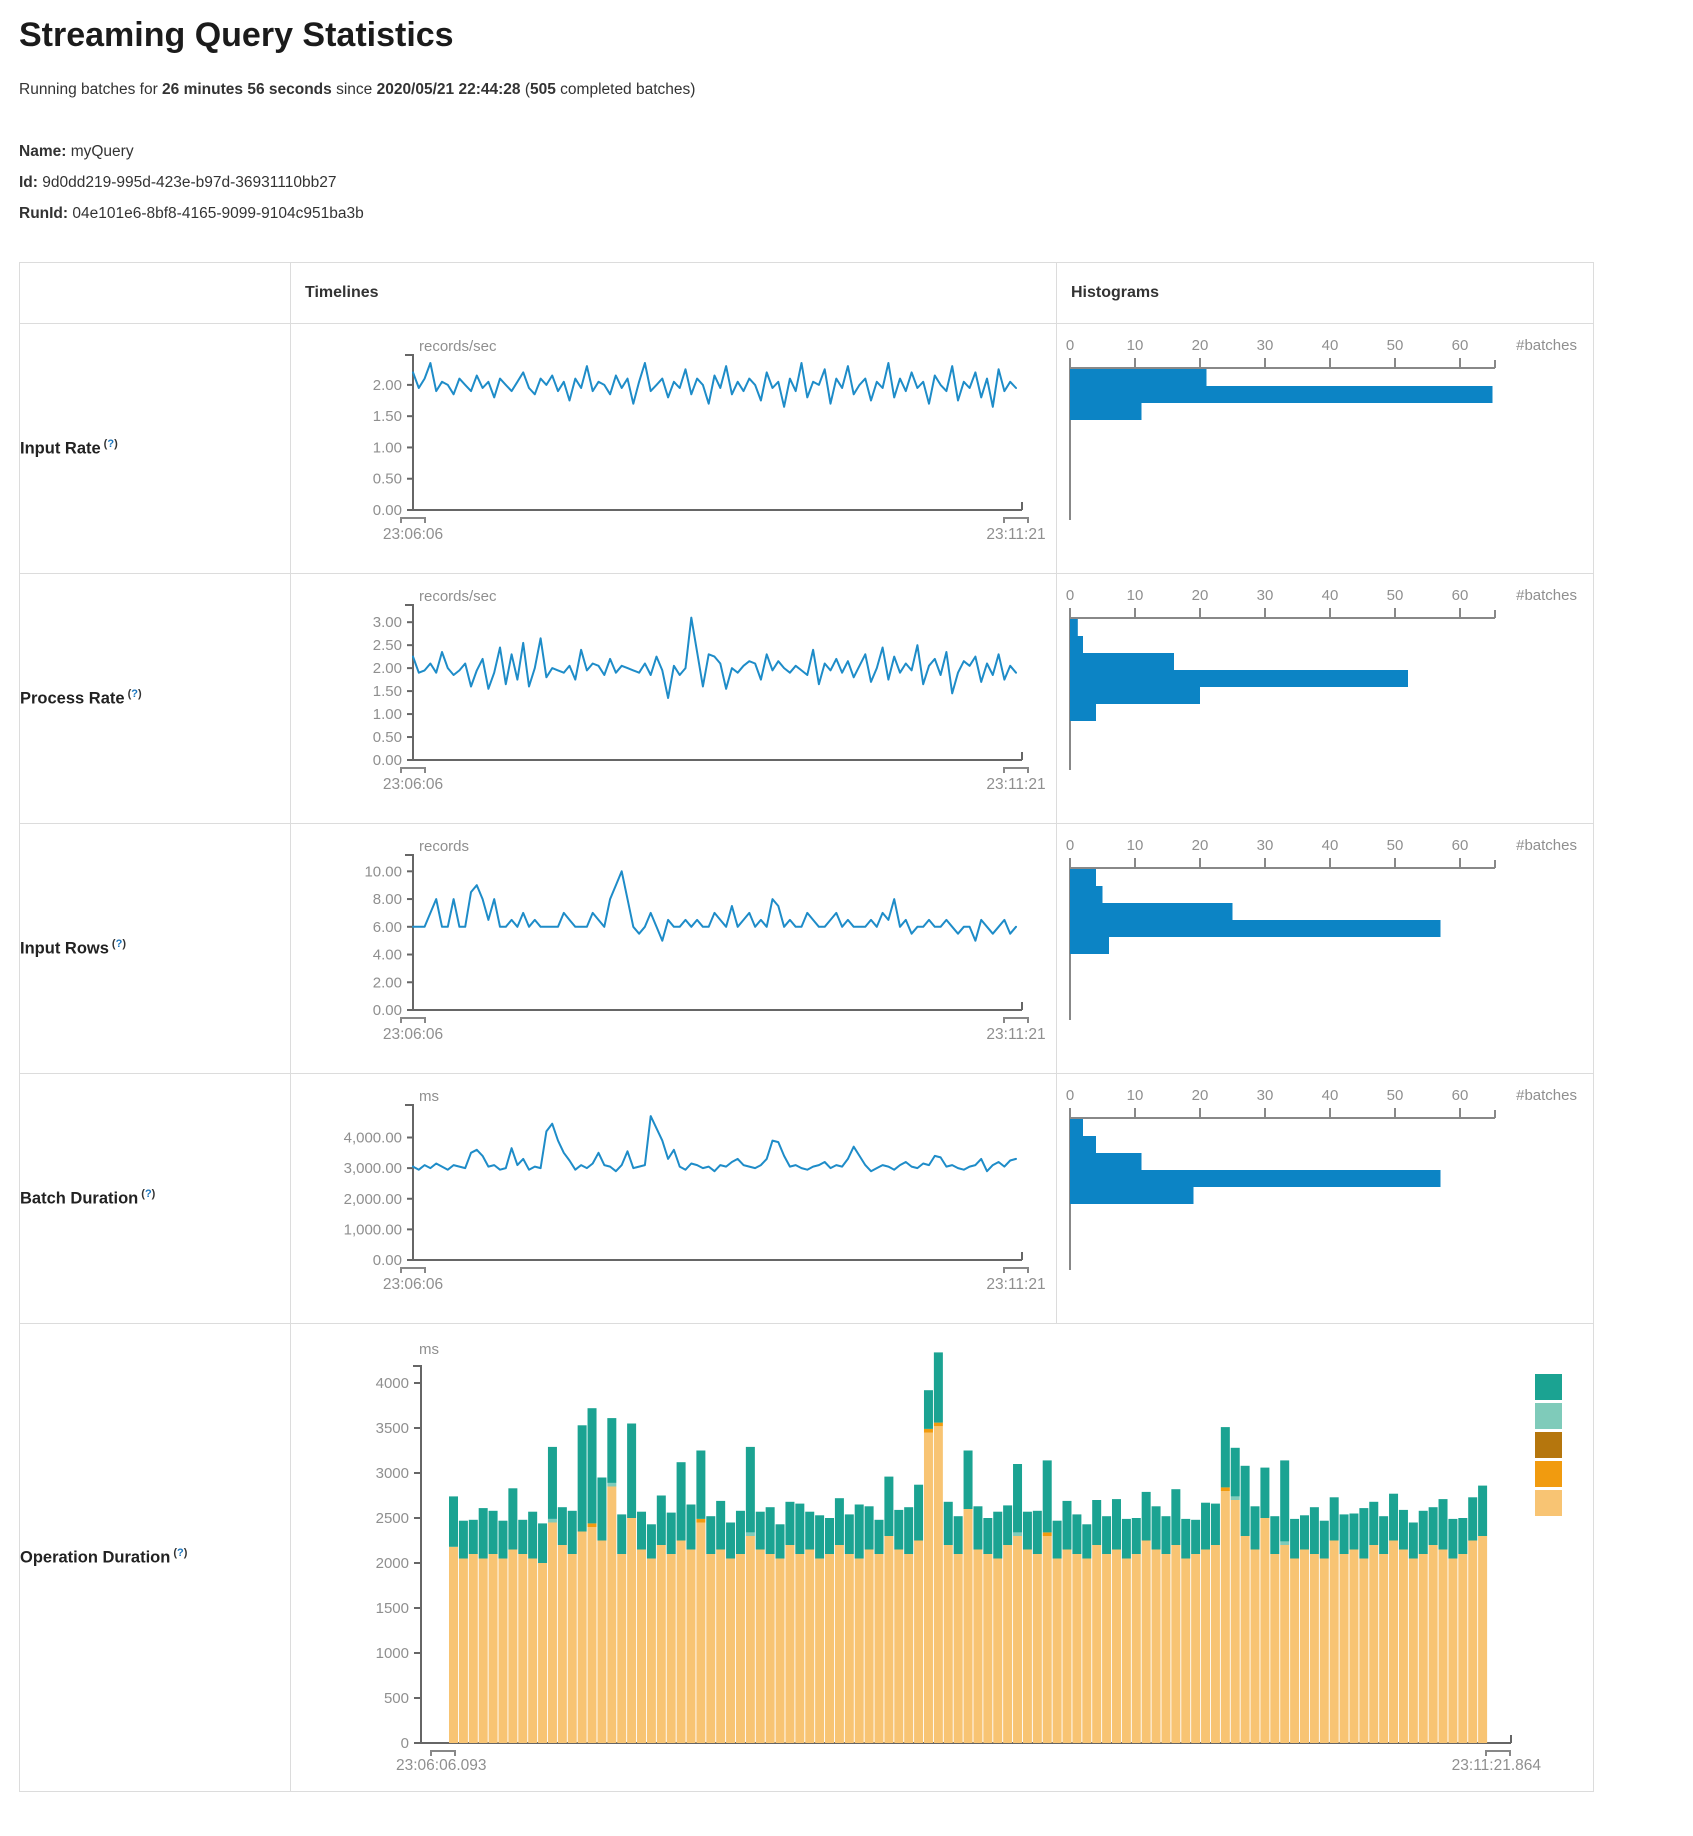  I want to click on svg-text: 500, so click(396, 1698).